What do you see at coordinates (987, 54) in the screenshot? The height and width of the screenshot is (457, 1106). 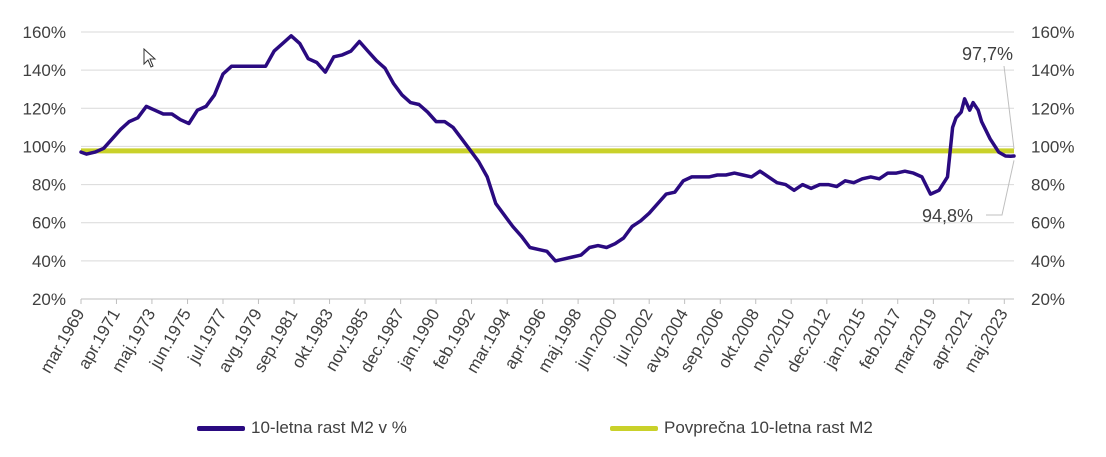 I see `annotation-label-average: 97,7%` at bounding box center [987, 54].